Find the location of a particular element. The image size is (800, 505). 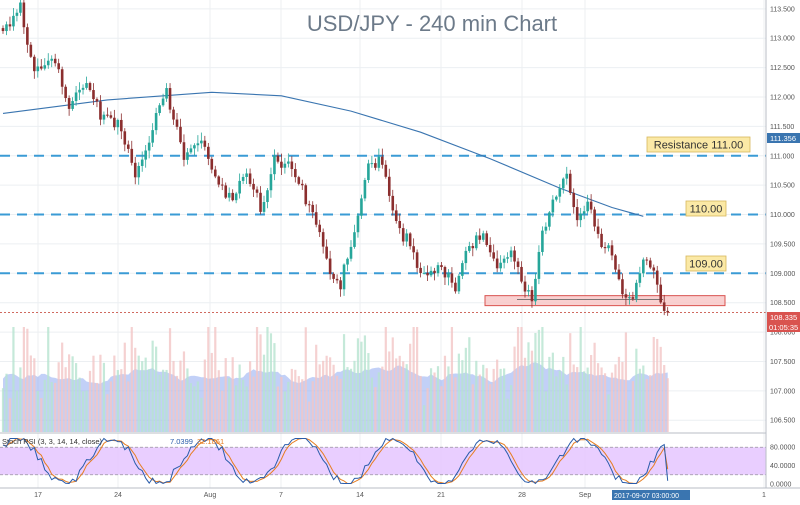

support-zone-box is located at coordinates (605, 301).